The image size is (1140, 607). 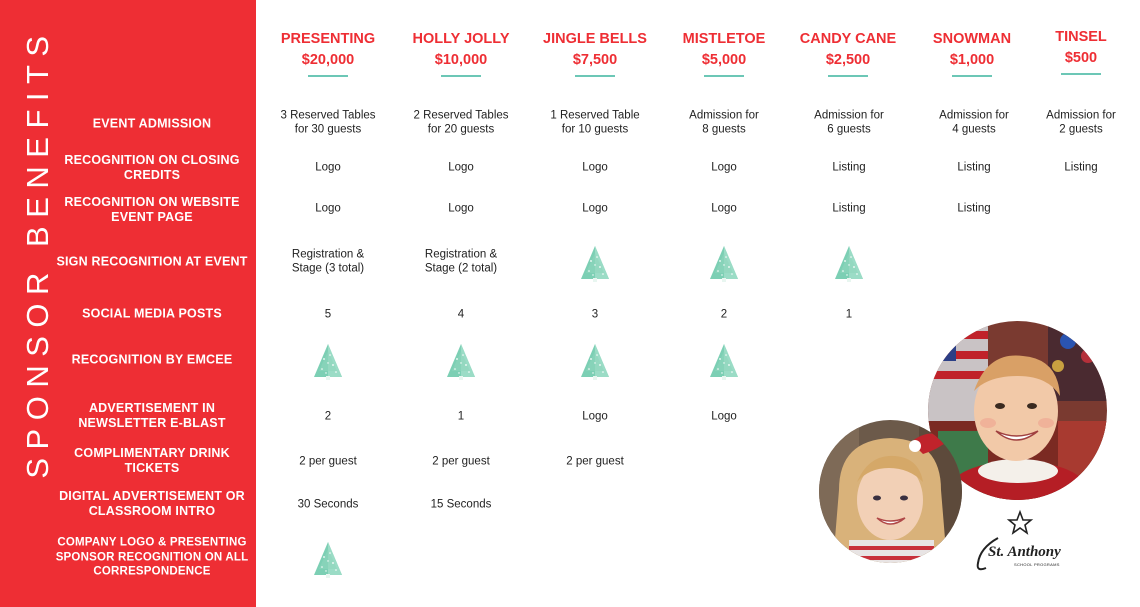 I want to click on row-label-website: RECOGNITION ON WEBSITE EVENT PAGE, so click(x=152, y=209).